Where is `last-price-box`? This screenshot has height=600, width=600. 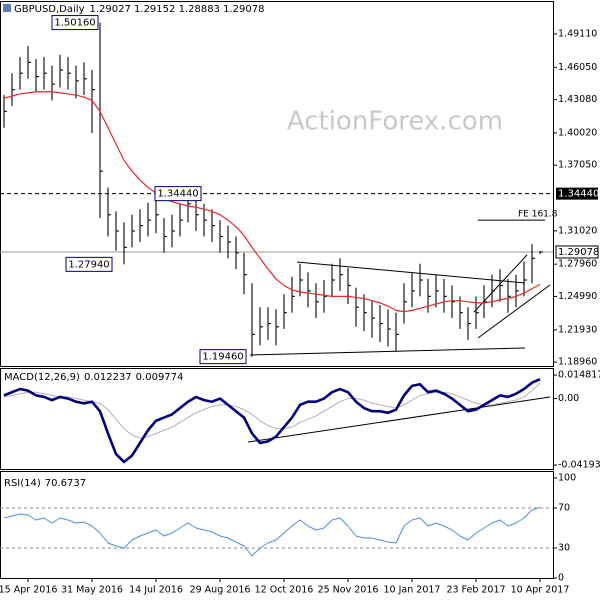
last-price-box is located at coordinates (577, 252).